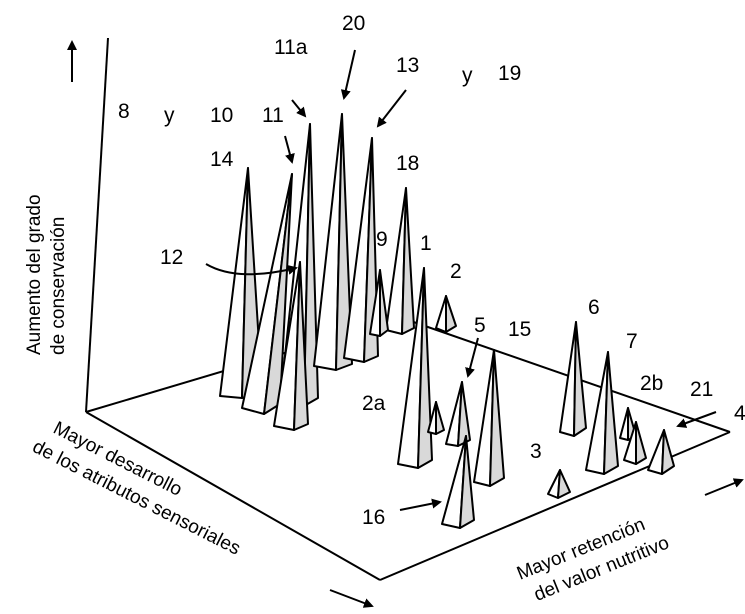 This screenshot has width=745, height=614. What do you see at coordinates (169, 115) in the screenshot?
I see `label-y-1: y` at bounding box center [169, 115].